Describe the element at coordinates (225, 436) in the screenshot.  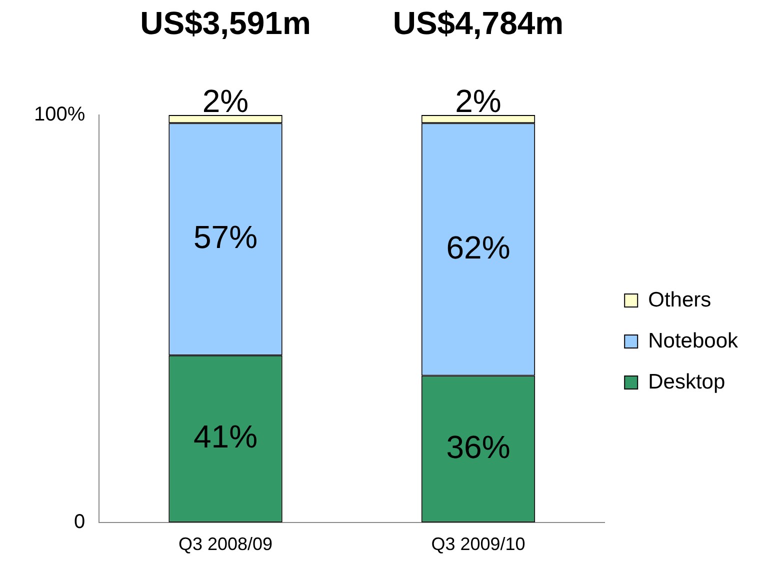
I see `data-label: 41%` at that location.